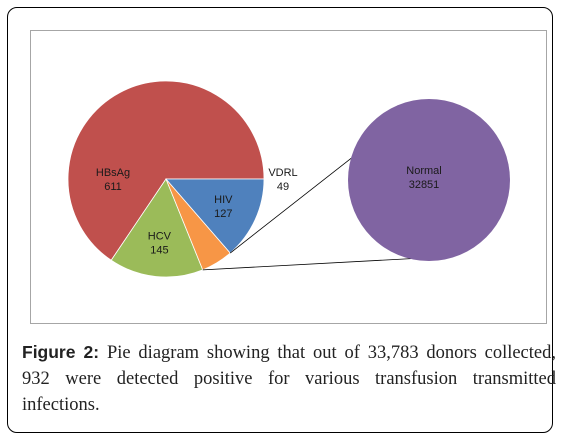 This screenshot has width=561, height=442. Describe the element at coordinates (61, 352) in the screenshot. I see `caption-label: Figure 2:` at that location.